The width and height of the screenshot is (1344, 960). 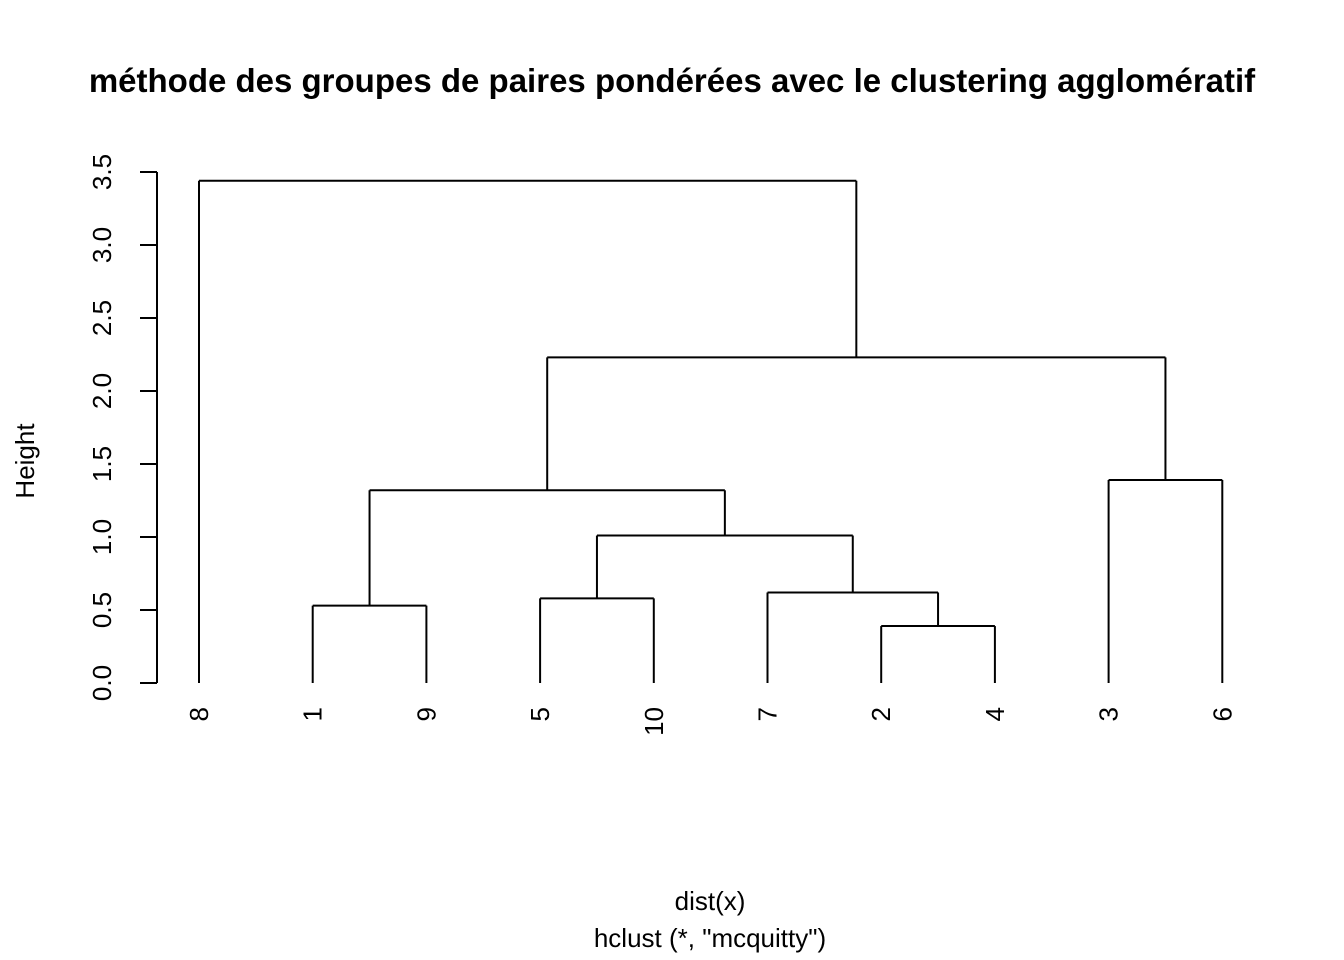 What do you see at coordinates (995, 714) in the screenshot?
I see `leaf-label-4: 4` at bounding box center [995, 714].